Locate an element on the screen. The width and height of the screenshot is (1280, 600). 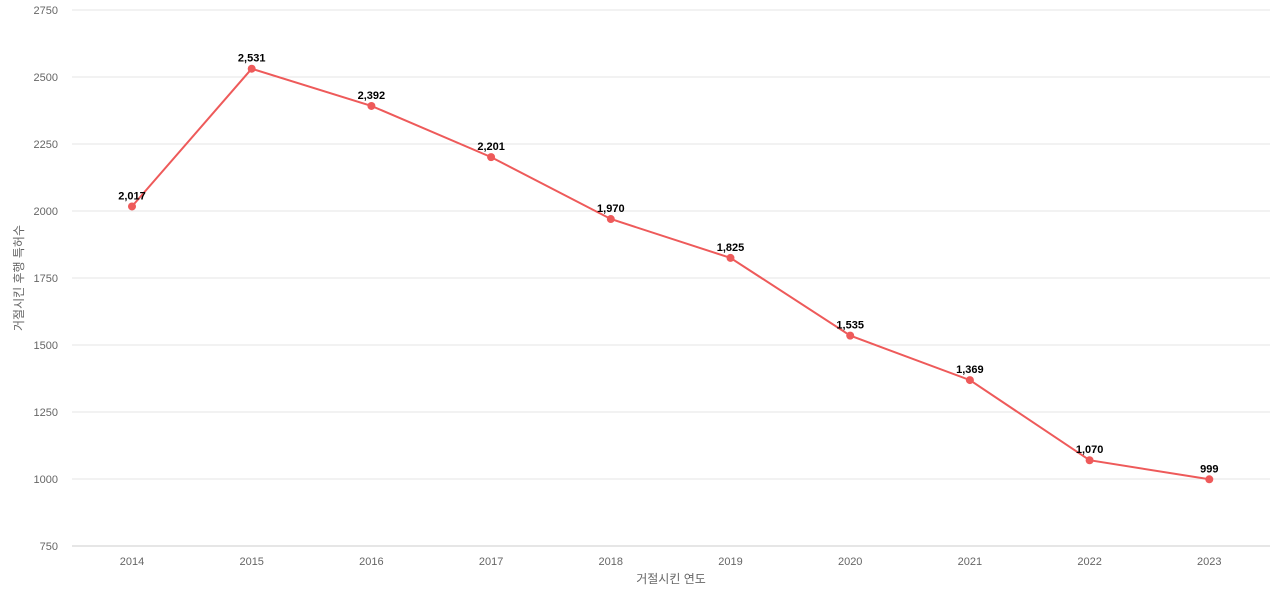
y-axis-ticks: 750 1000 1250 1500 1750 2000 2250 2500 2750 is located at coordinates (46, 279).